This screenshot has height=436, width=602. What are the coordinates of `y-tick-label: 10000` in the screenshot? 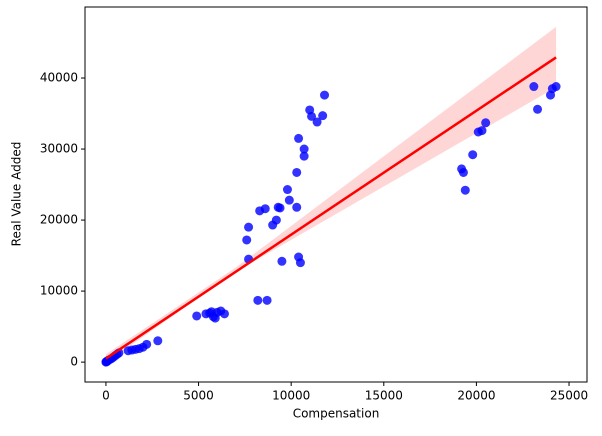 It's located at (59, 291).